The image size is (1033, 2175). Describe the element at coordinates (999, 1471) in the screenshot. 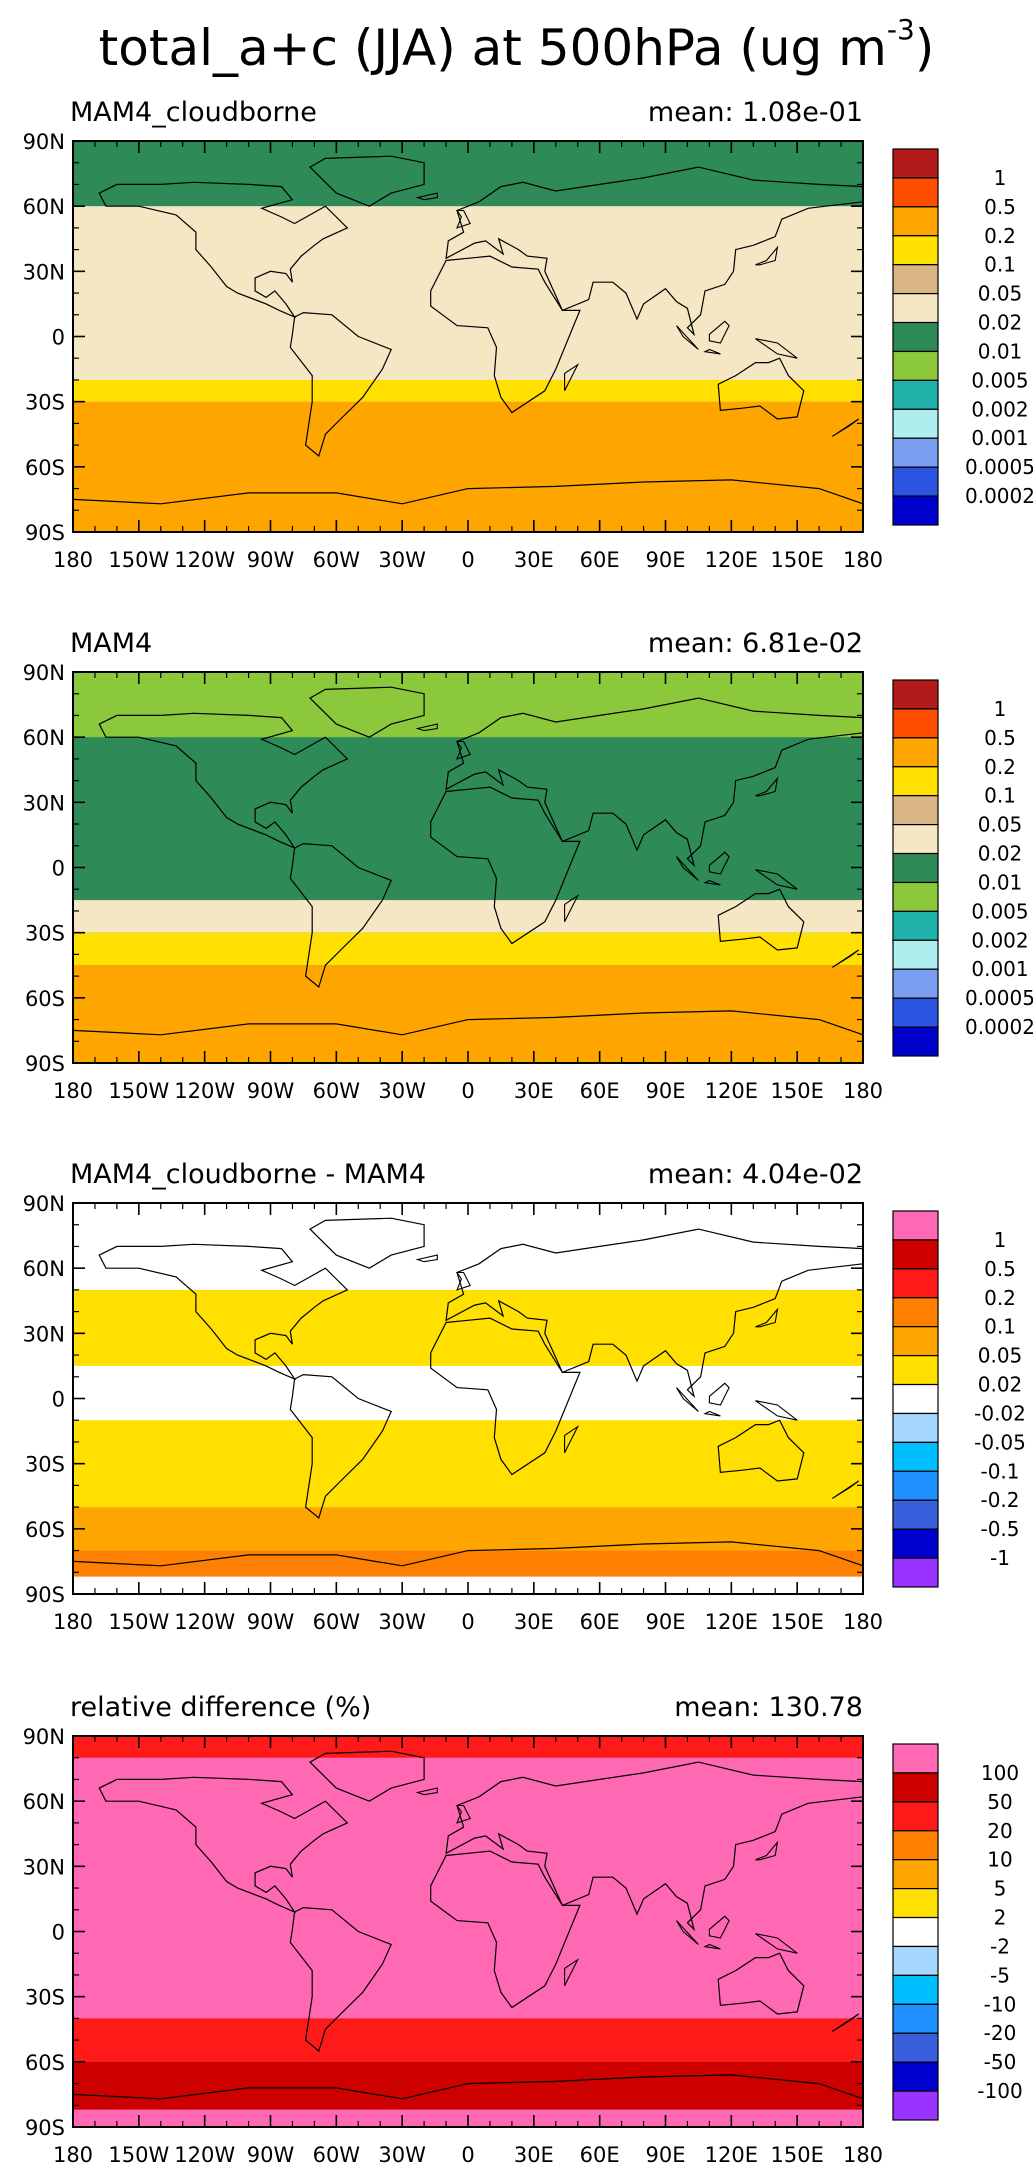

I see `colorbar-label: -0.1` at that location.